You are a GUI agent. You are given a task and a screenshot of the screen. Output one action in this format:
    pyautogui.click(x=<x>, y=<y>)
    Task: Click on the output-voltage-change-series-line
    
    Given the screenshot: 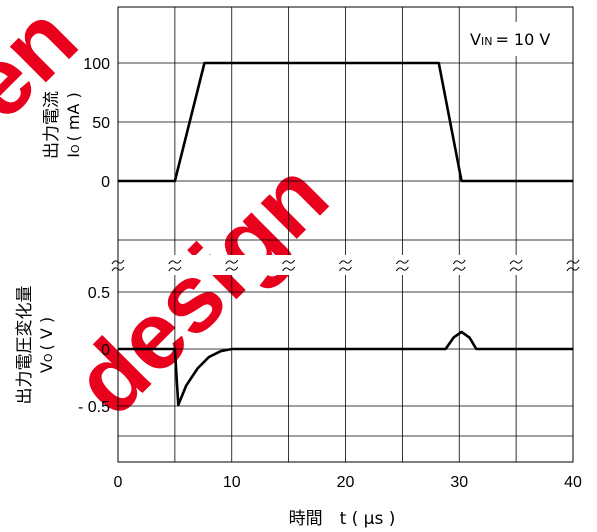 What is the action you would take?
    pyautogui.click(x=345, y=368)
    